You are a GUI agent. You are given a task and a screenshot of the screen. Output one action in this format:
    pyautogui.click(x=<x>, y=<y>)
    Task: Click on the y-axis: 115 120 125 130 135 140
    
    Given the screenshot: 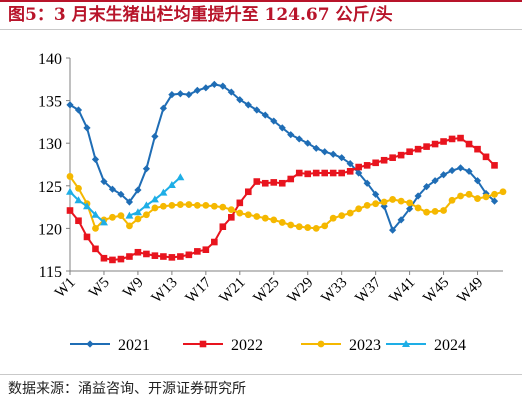 What is the action you would take?
    pyautogui.click(x=54, y=166)
    